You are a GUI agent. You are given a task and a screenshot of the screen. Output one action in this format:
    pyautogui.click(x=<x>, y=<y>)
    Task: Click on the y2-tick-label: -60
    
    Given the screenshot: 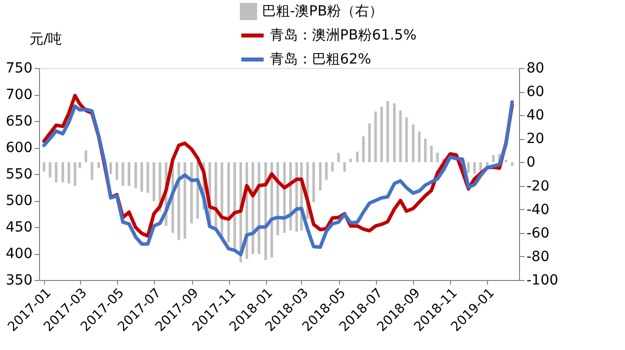 What is the action you would take?
    pyautogui.click(x=538, y=233)
    